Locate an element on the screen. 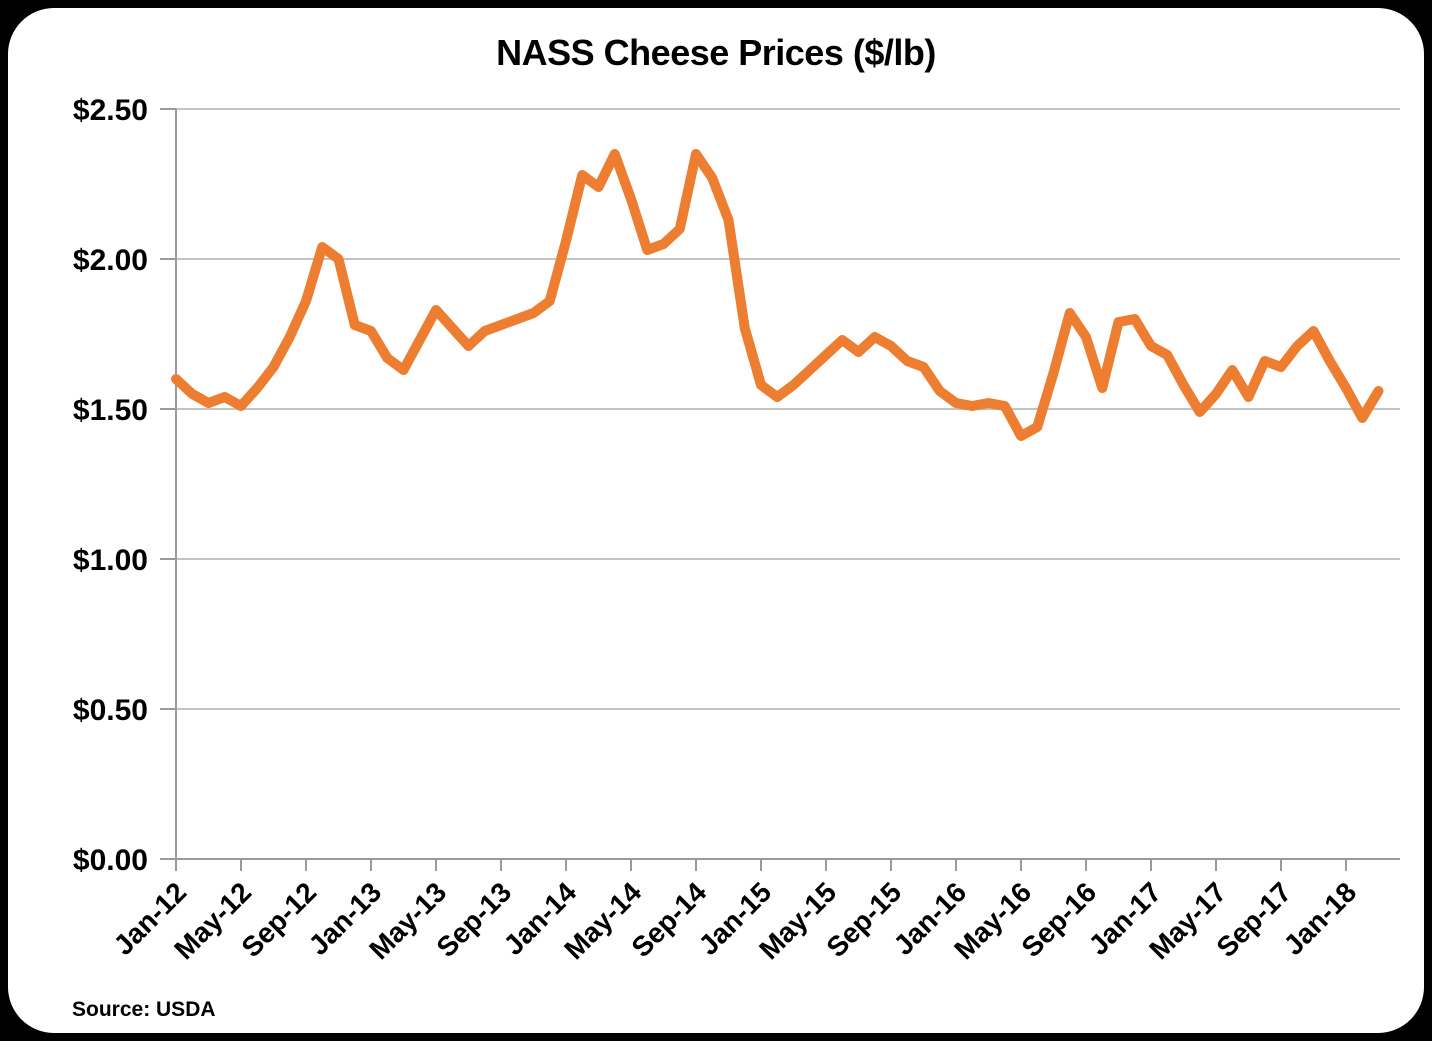 This screenshot has height=1041, width=1432. source-note: Source: USDA is located at coordinates (144, 1009).